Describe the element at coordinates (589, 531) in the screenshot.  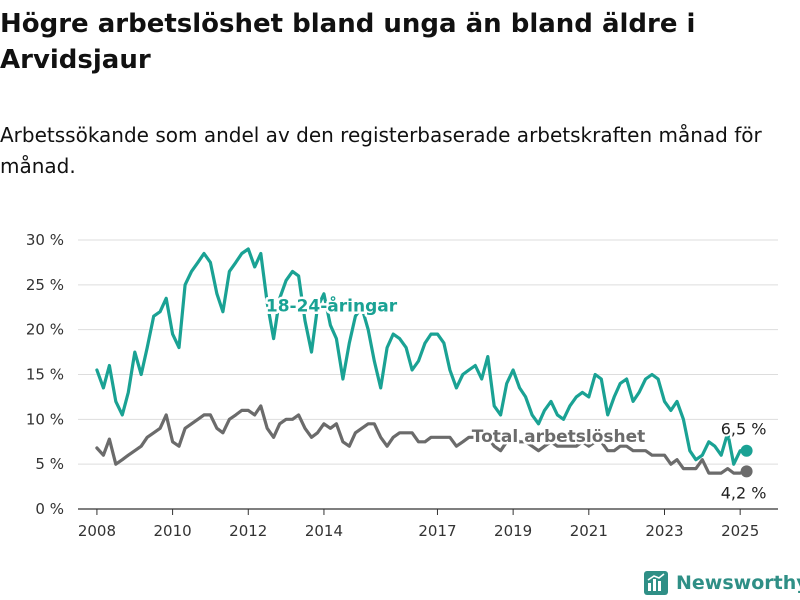
I see `x-tick-label: 2021` at that location.